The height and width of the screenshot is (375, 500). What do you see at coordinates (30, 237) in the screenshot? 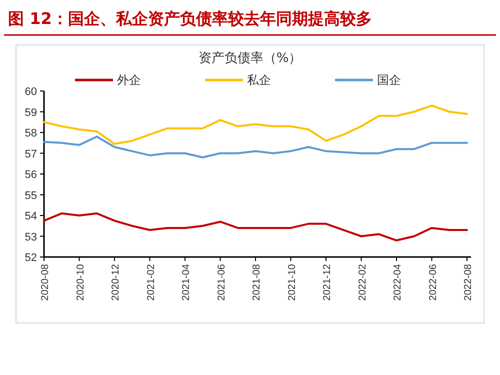
I see `y-tick-label: 53` at bounding box center [30, 237].